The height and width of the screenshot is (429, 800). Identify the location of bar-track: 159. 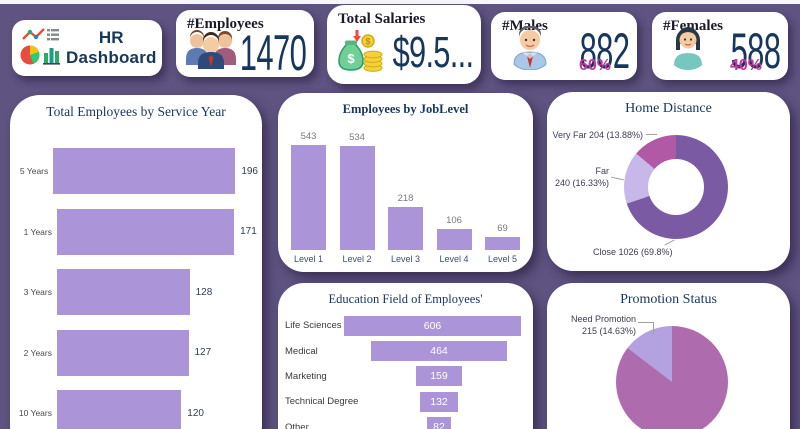
(439, 376).